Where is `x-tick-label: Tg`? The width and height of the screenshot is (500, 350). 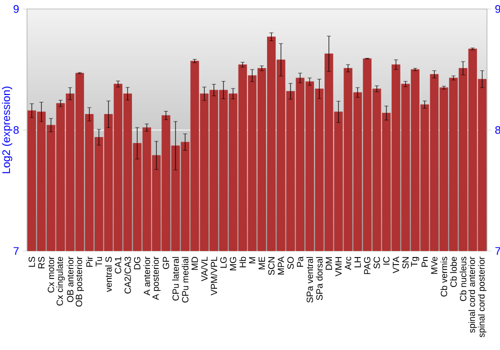 x-tick-label: Tg is located at coordinates (415, 262).